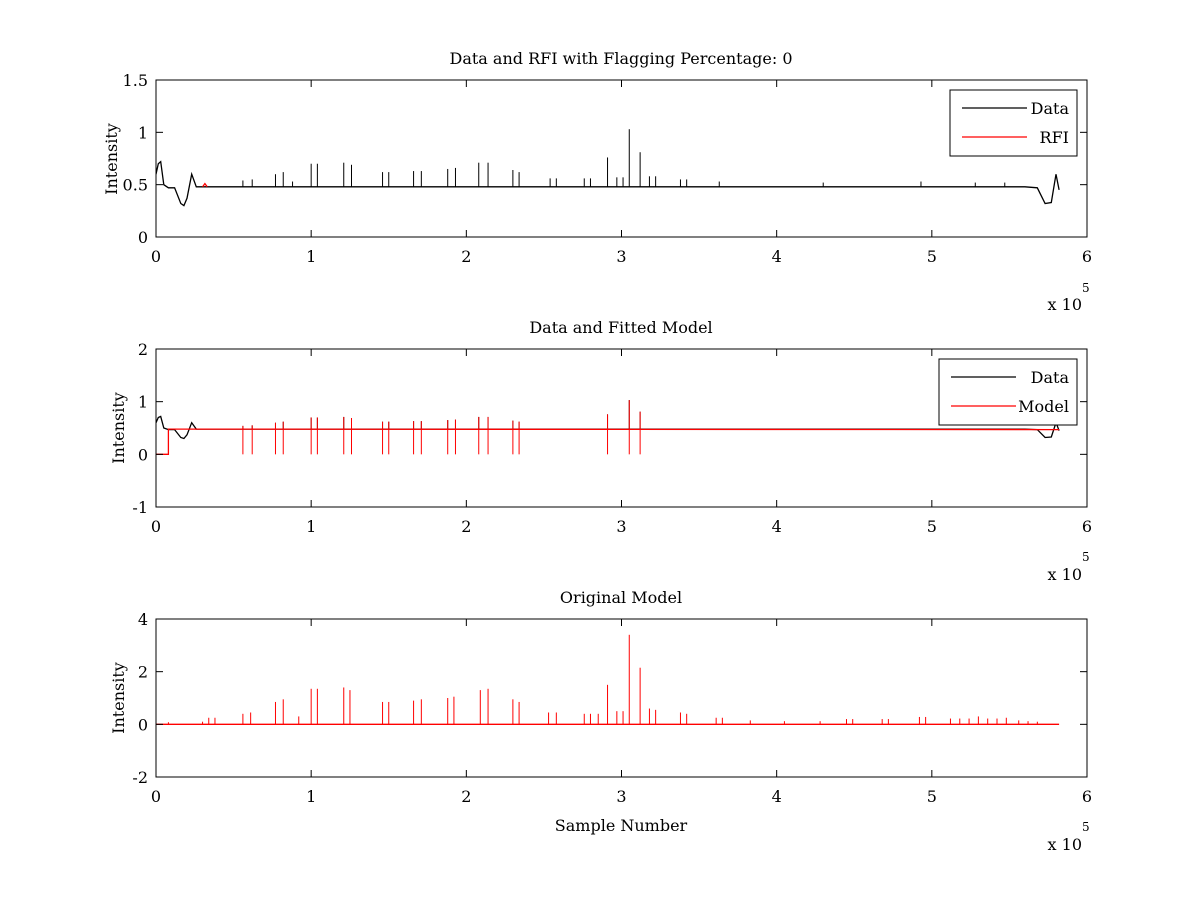 The image size is (1200, 900). What do you see at coordinates (135, 185) in the screenshot?
I see `panel-rfi-ytick-label-1: 0.5` at bounding box center [135, 185].